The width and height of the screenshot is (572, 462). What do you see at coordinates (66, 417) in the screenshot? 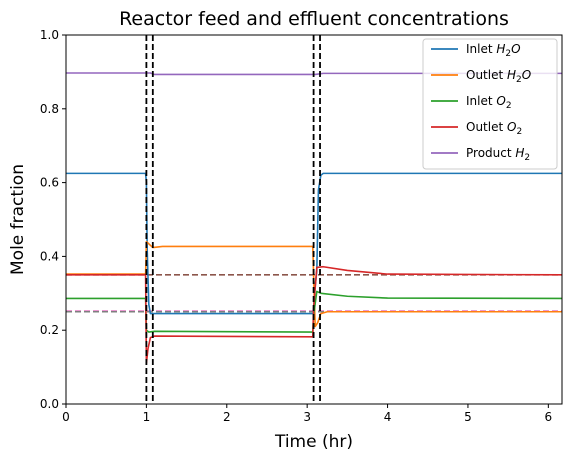
I see `x-tick-label-0: 0` at bounding box center [66, 417].